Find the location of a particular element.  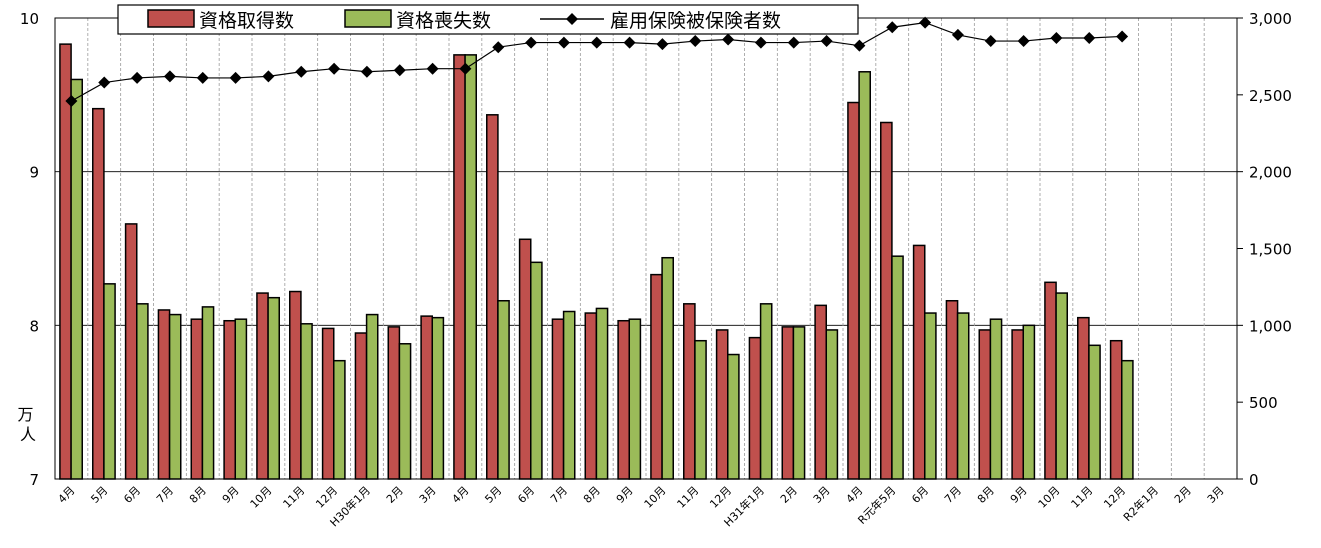

legend-box is located at coordinates (488, 19).